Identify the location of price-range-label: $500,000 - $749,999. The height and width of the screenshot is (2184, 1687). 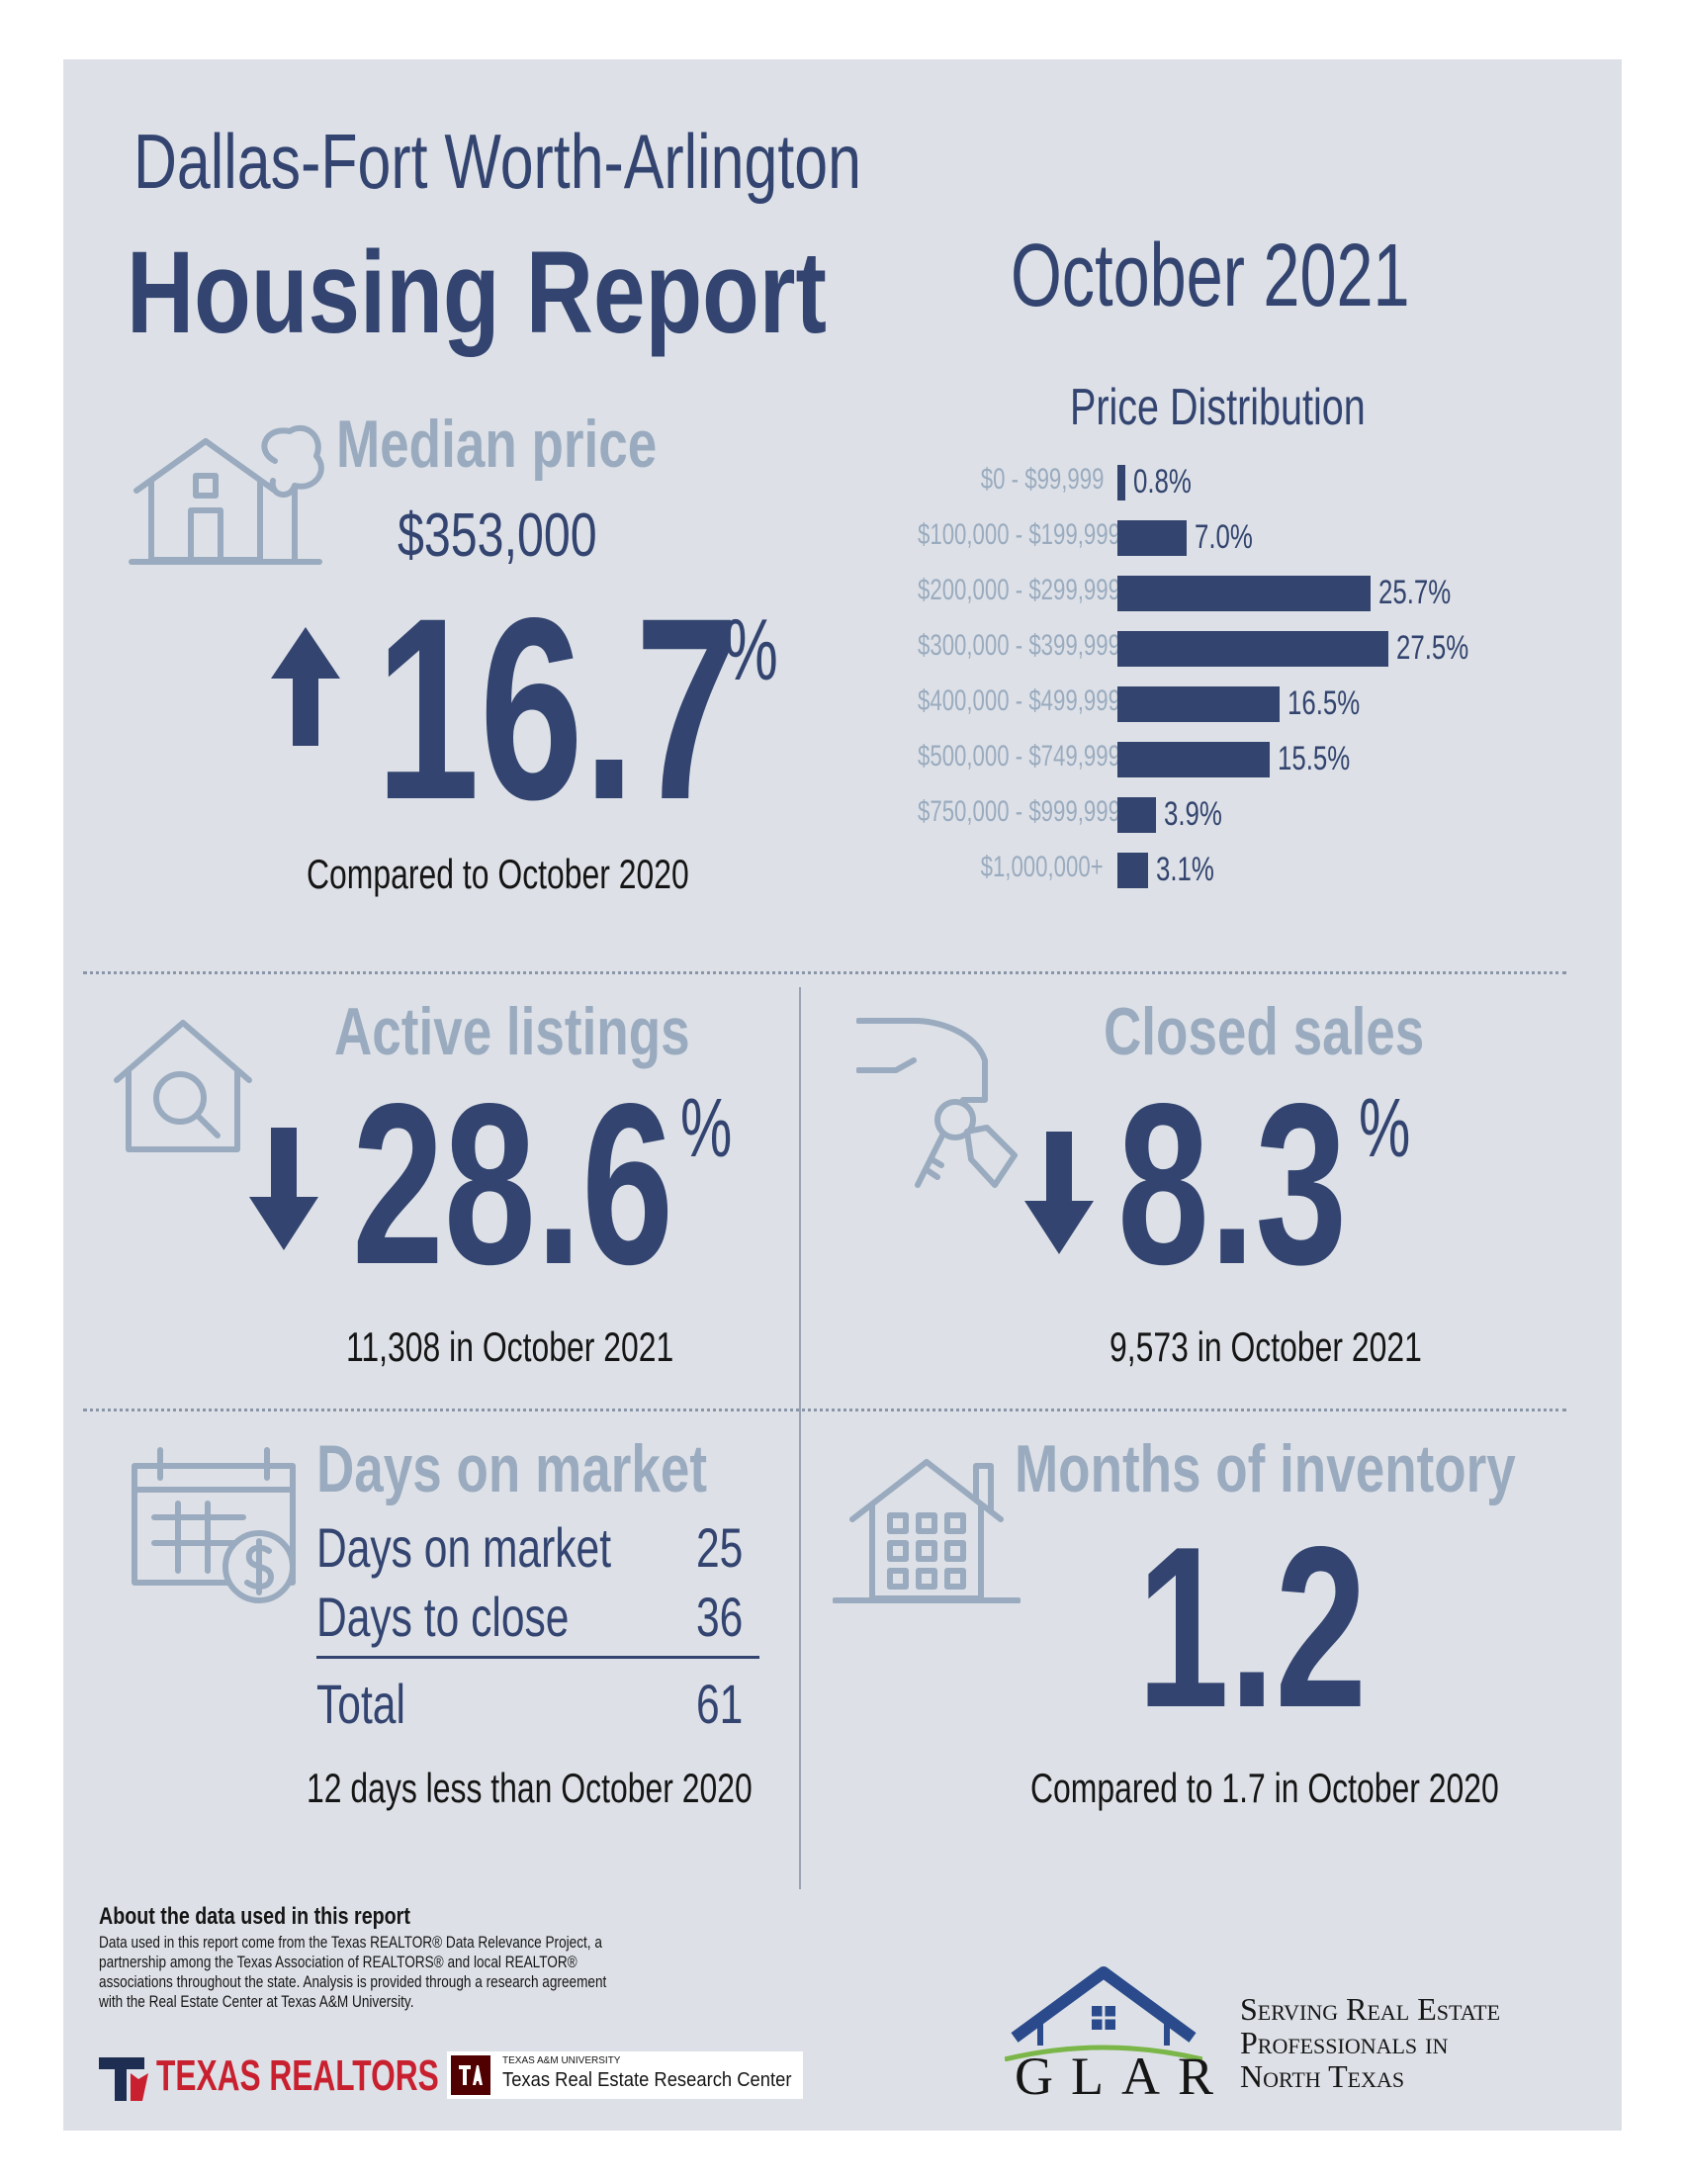
(1018, 756).